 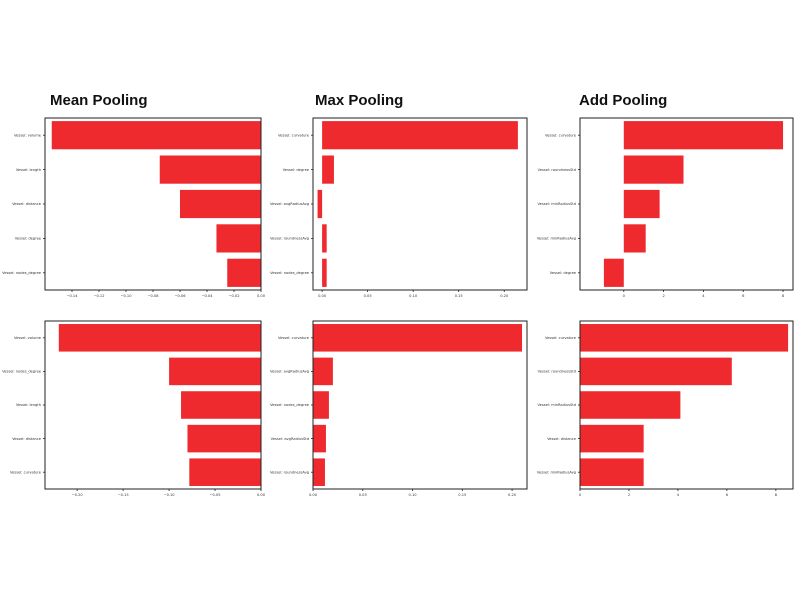 I want to click on x-tick-label: −0.05, so click(x=215, y=495).